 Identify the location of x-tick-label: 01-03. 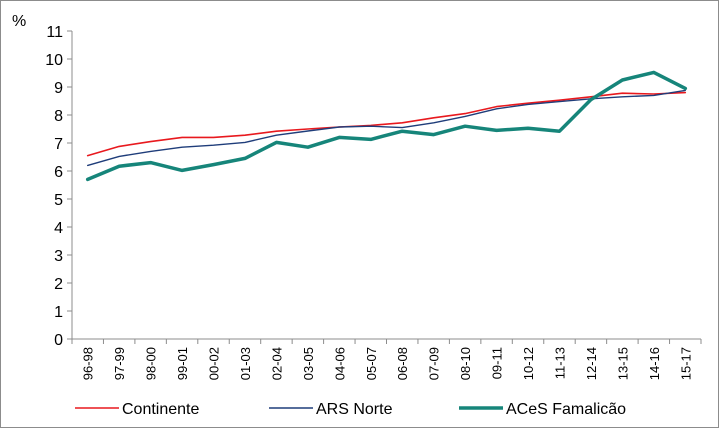
(245, 363).